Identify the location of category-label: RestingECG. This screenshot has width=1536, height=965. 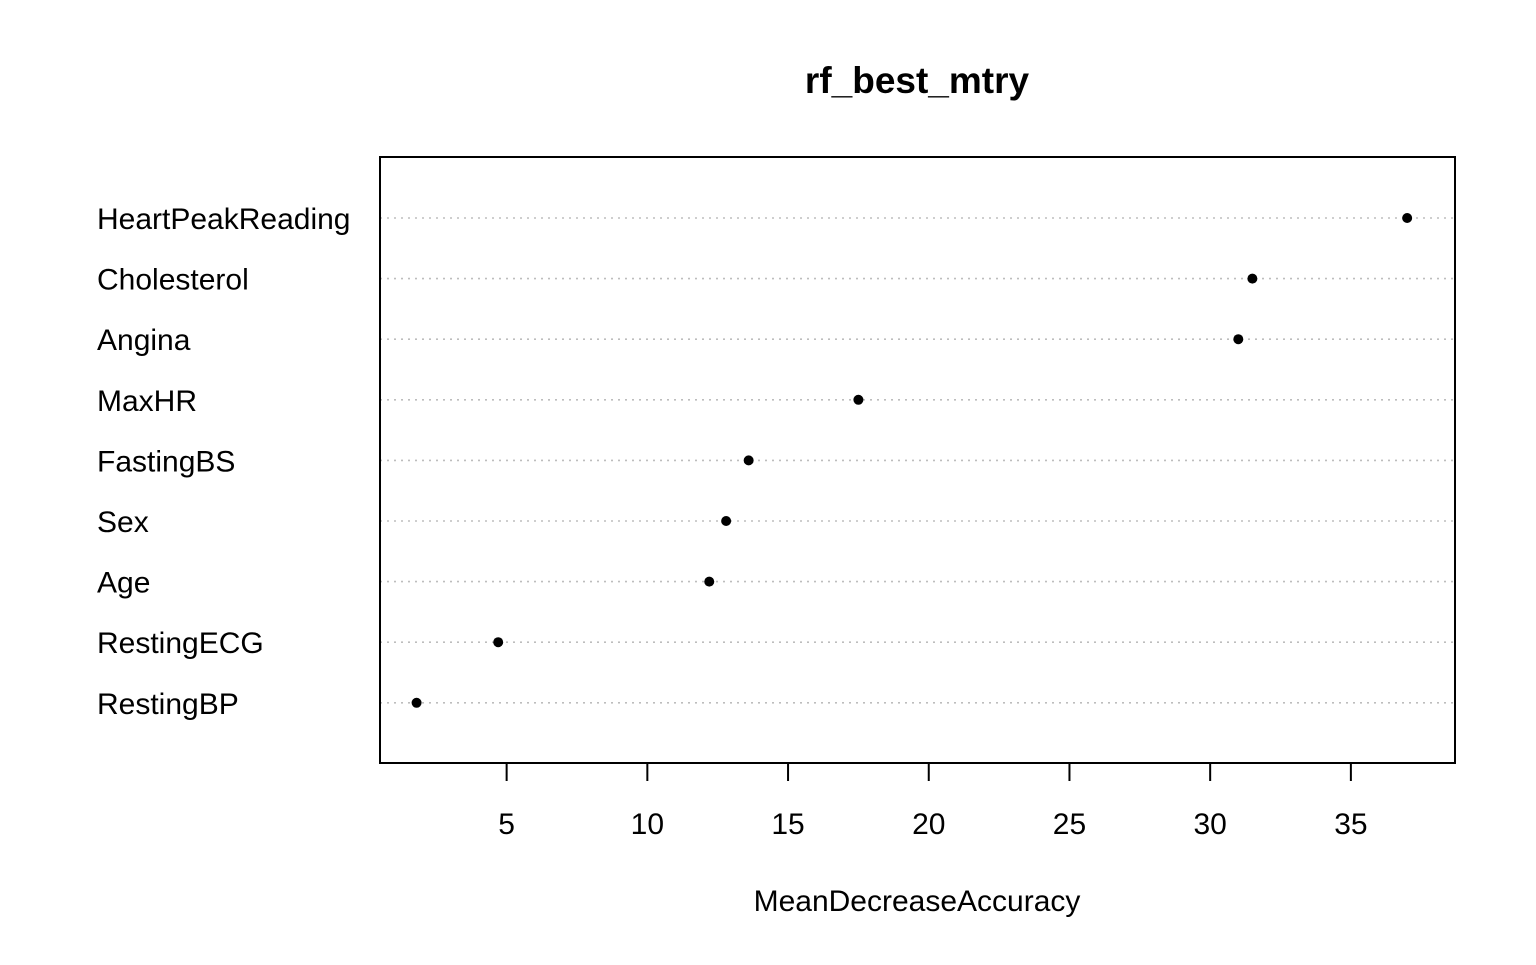
(180, 643).